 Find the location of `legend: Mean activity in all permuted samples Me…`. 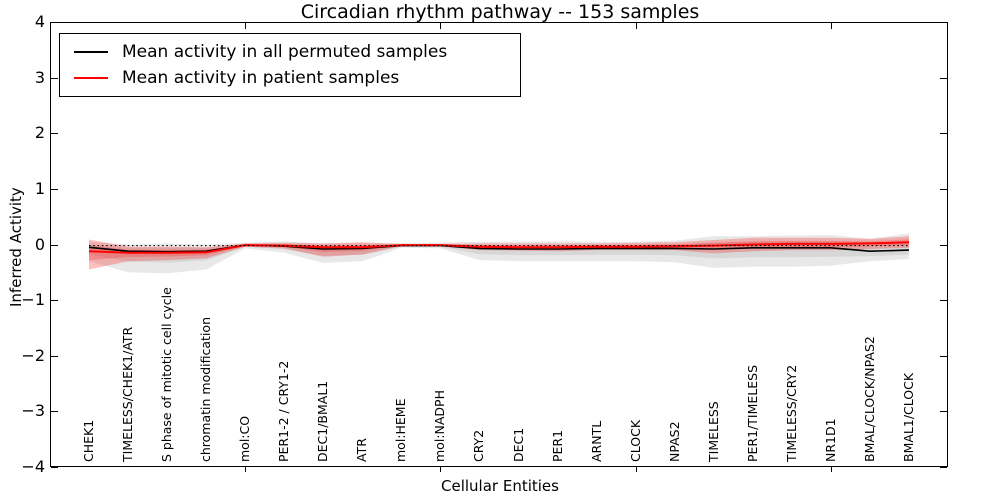

legend: Mean activity in all permuted samples Me… is located at coordinates (290, 65).